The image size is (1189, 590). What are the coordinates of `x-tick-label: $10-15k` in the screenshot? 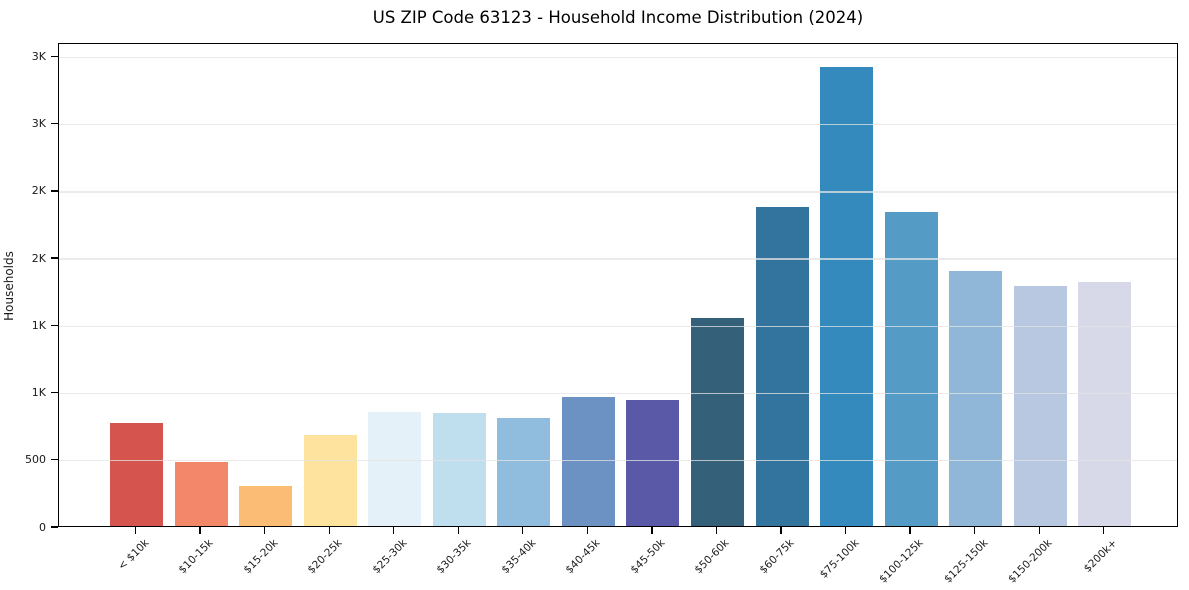 It's located at (196, 557).